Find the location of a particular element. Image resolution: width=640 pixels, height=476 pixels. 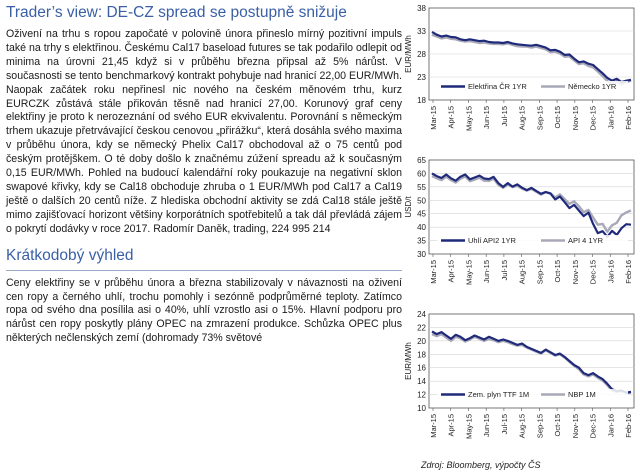

legend-label: Zem. plyn TTF 1M is located at coordinates (498, 394).